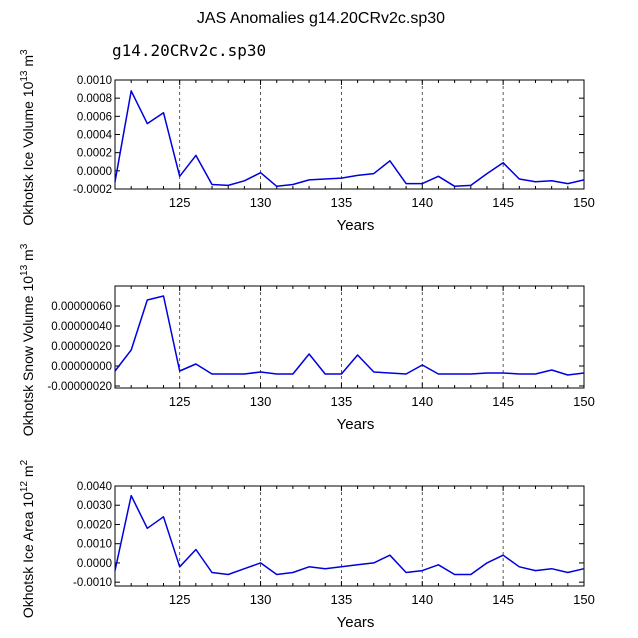  Describe the element at coordinates (95, 136) in the screenshot. I see `y-tick-label: 0.0004` at that location.